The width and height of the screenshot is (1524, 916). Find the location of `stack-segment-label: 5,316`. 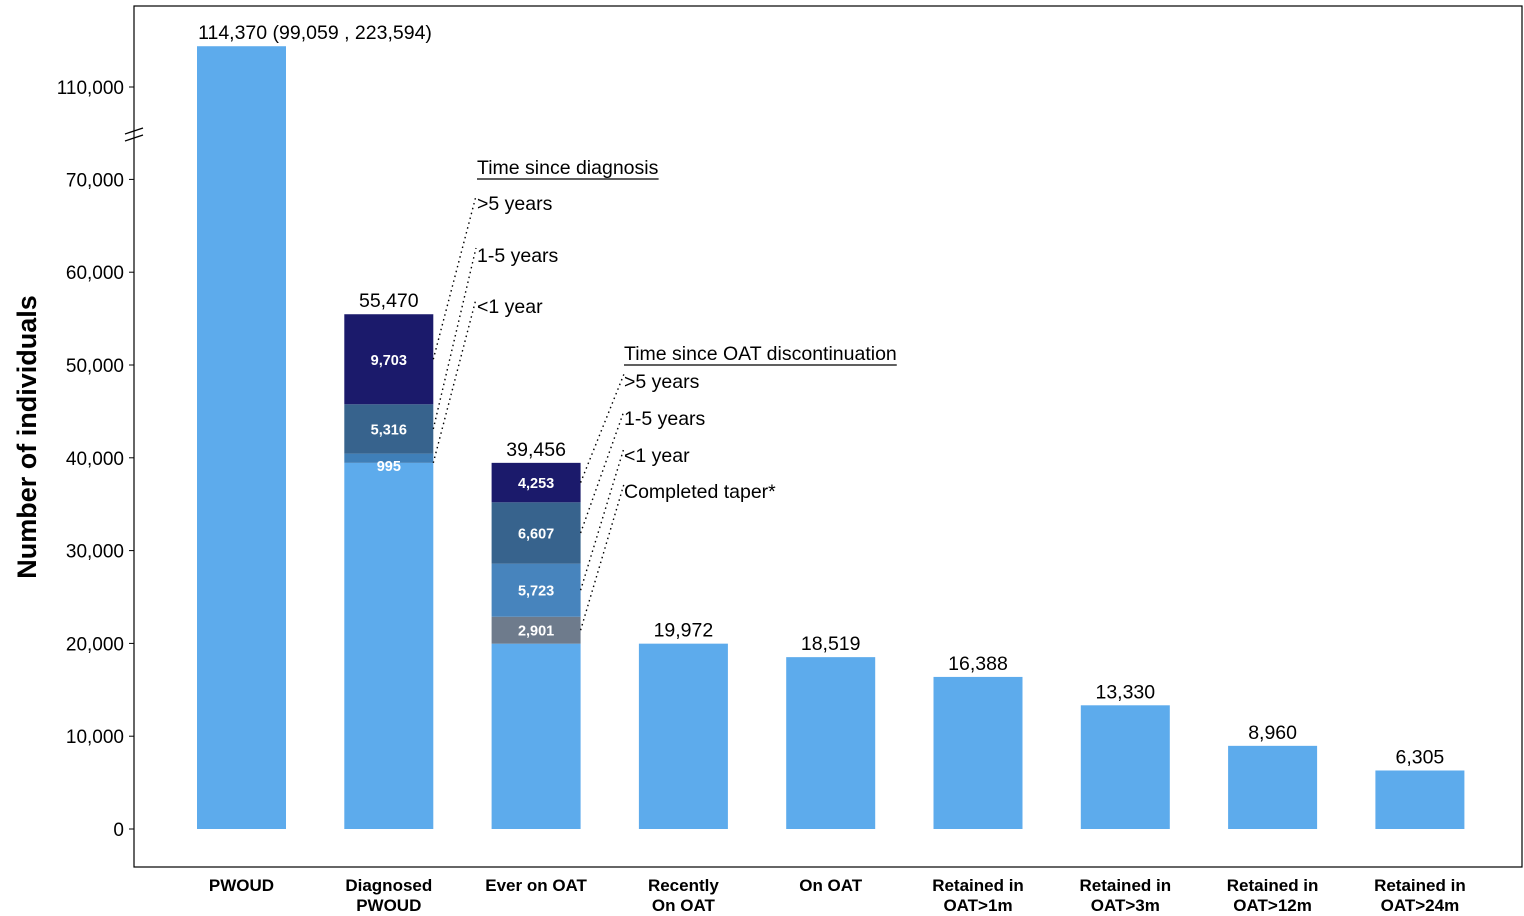

stack-segment-label: 5,316 is located at coordinates (389, 430).